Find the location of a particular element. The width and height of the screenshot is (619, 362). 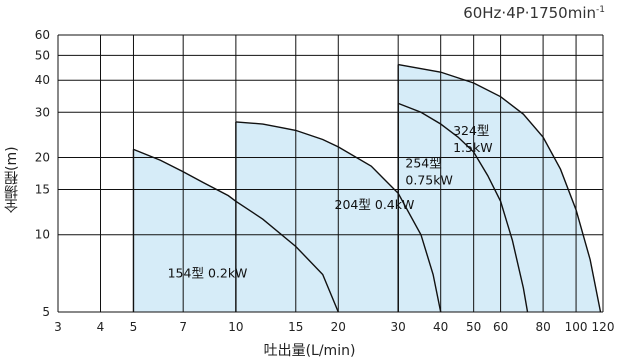

x-tick-label-13: 120 is located at coordinates (603, 327).